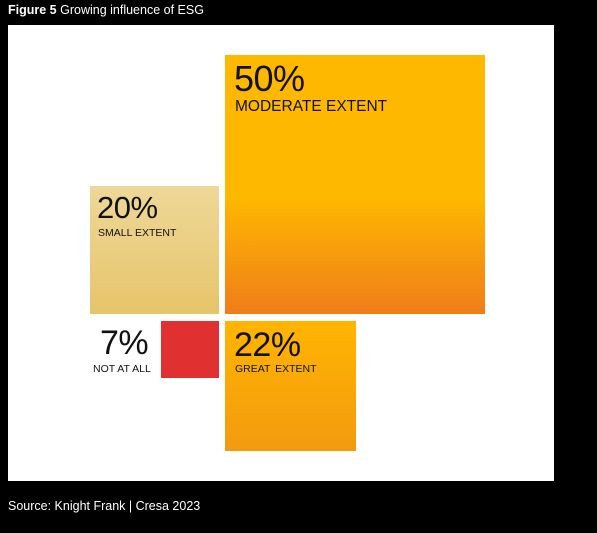 The height and width of the screenshot is (533, 597). What do you see at coordinates (269, 78) in the screenshot?
I see `moderate-extent-value: 50%` at bounding box center [269, 78].